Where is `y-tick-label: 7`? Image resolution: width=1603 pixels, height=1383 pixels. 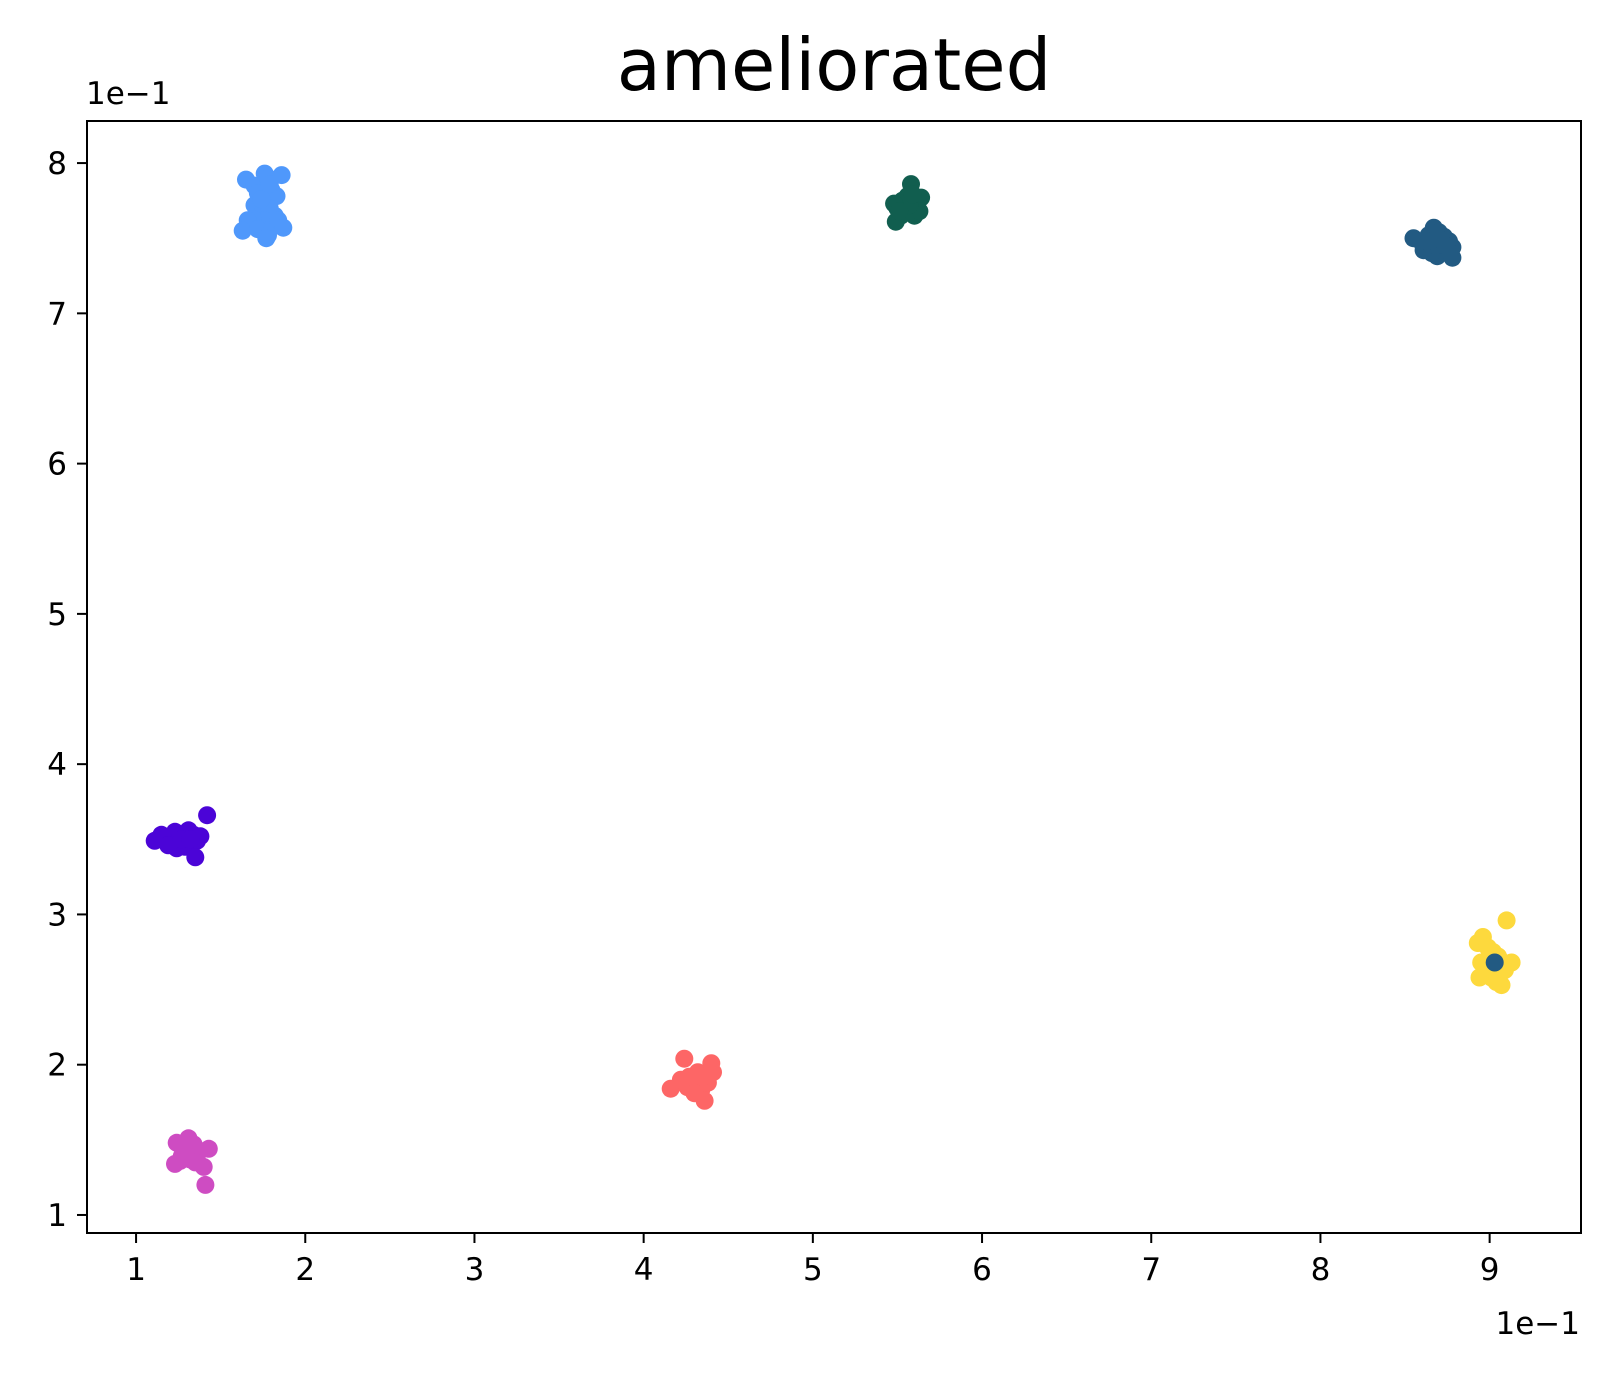
y-tick-label: 7 is located at coordinates (57, 314).